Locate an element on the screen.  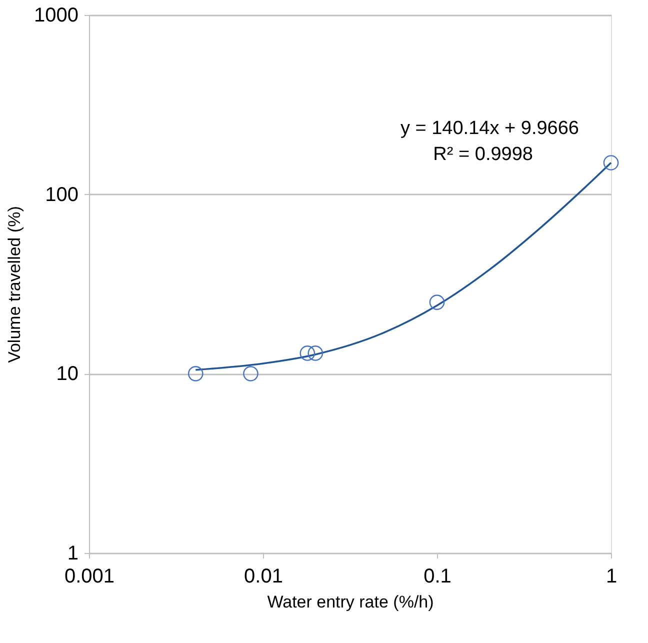
y-tick-label: 100 is located at coordinates (61, 195).